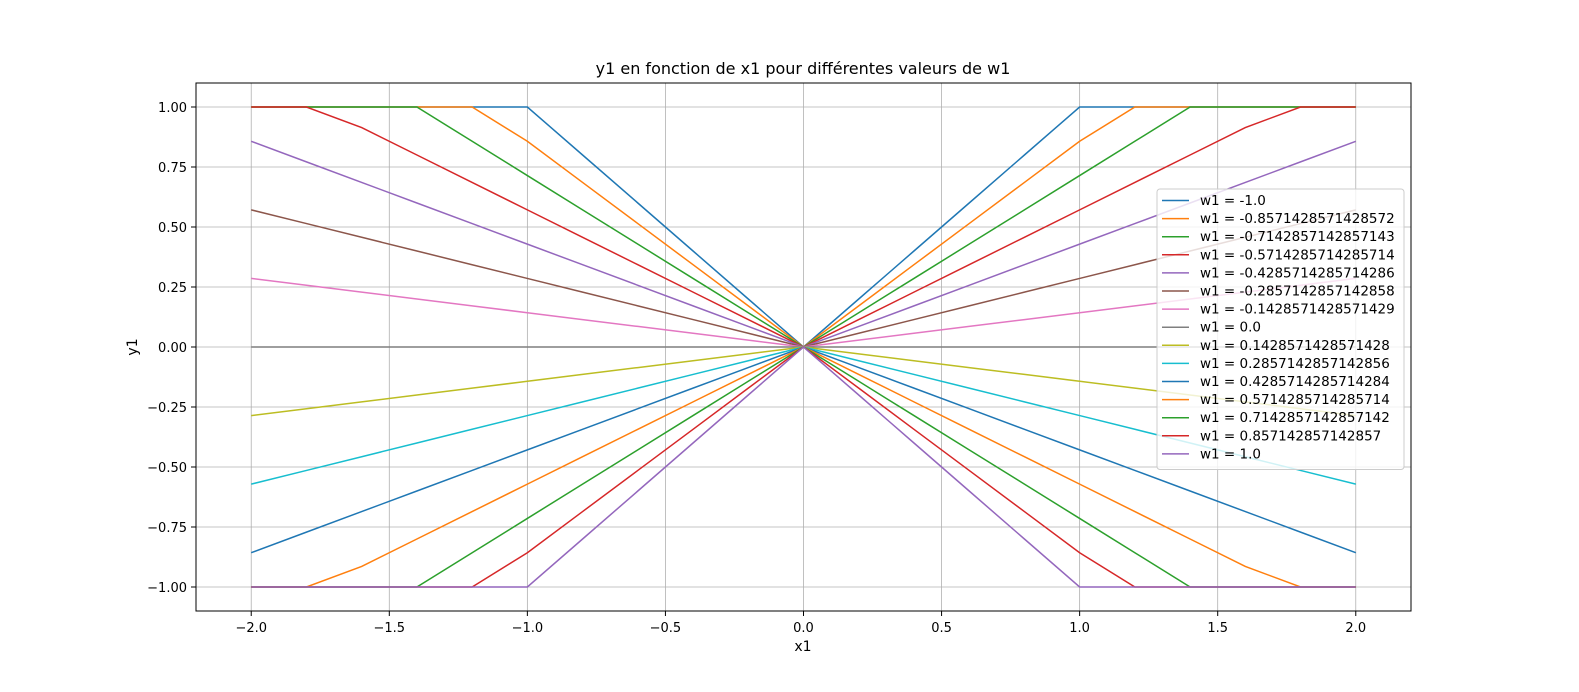  I want to click on legend-label: w1 = -0.7142857142857143, so click(1297, 237).